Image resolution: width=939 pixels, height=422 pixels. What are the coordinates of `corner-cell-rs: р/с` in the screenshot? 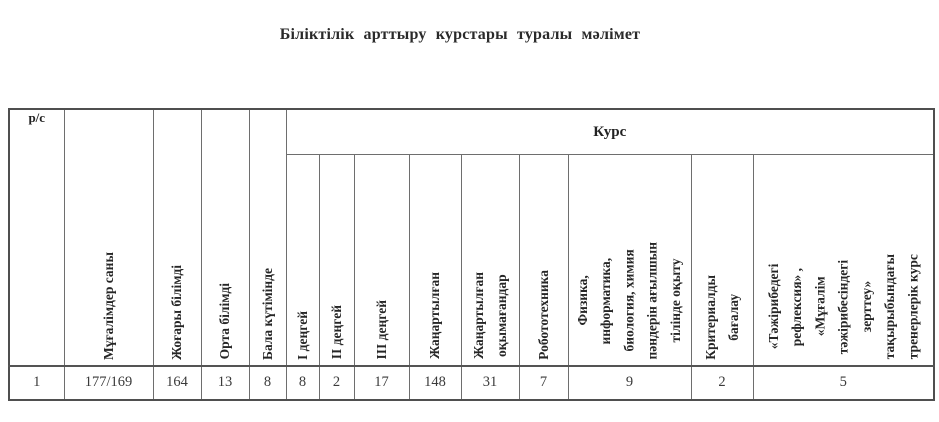 It's located at (36, 237).